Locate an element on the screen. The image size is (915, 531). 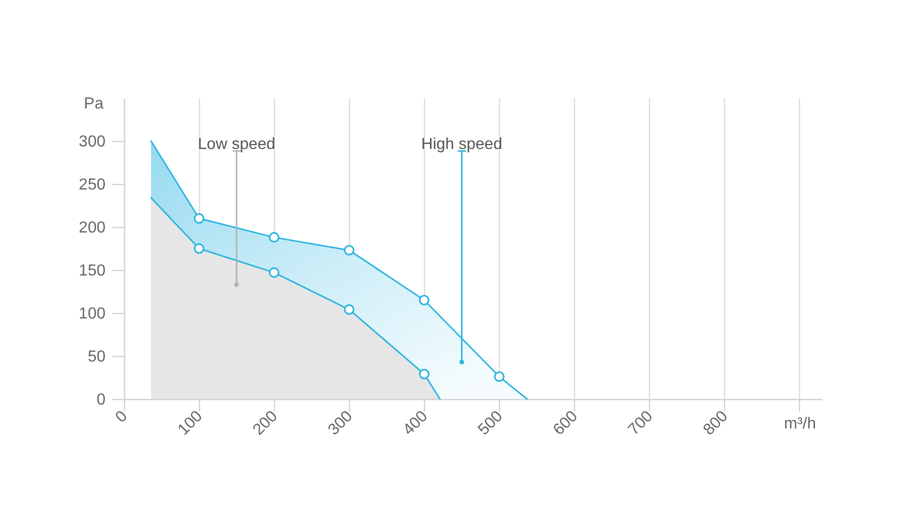
y-tick-label: 100 is located at coordinates (92, 314).